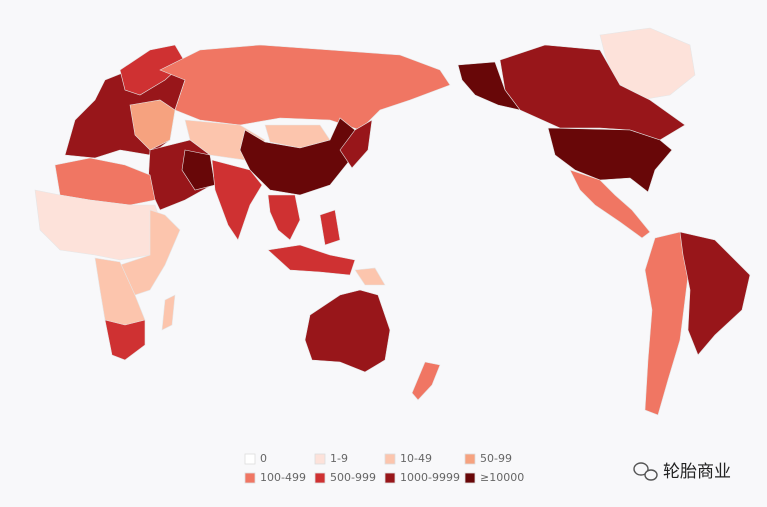 Image resolution: width=767 pixels, height=507 pixels. Describe the element at coordinates (430, 477) in the screenshot. I see `legend-label: 1000-9999` at that location.